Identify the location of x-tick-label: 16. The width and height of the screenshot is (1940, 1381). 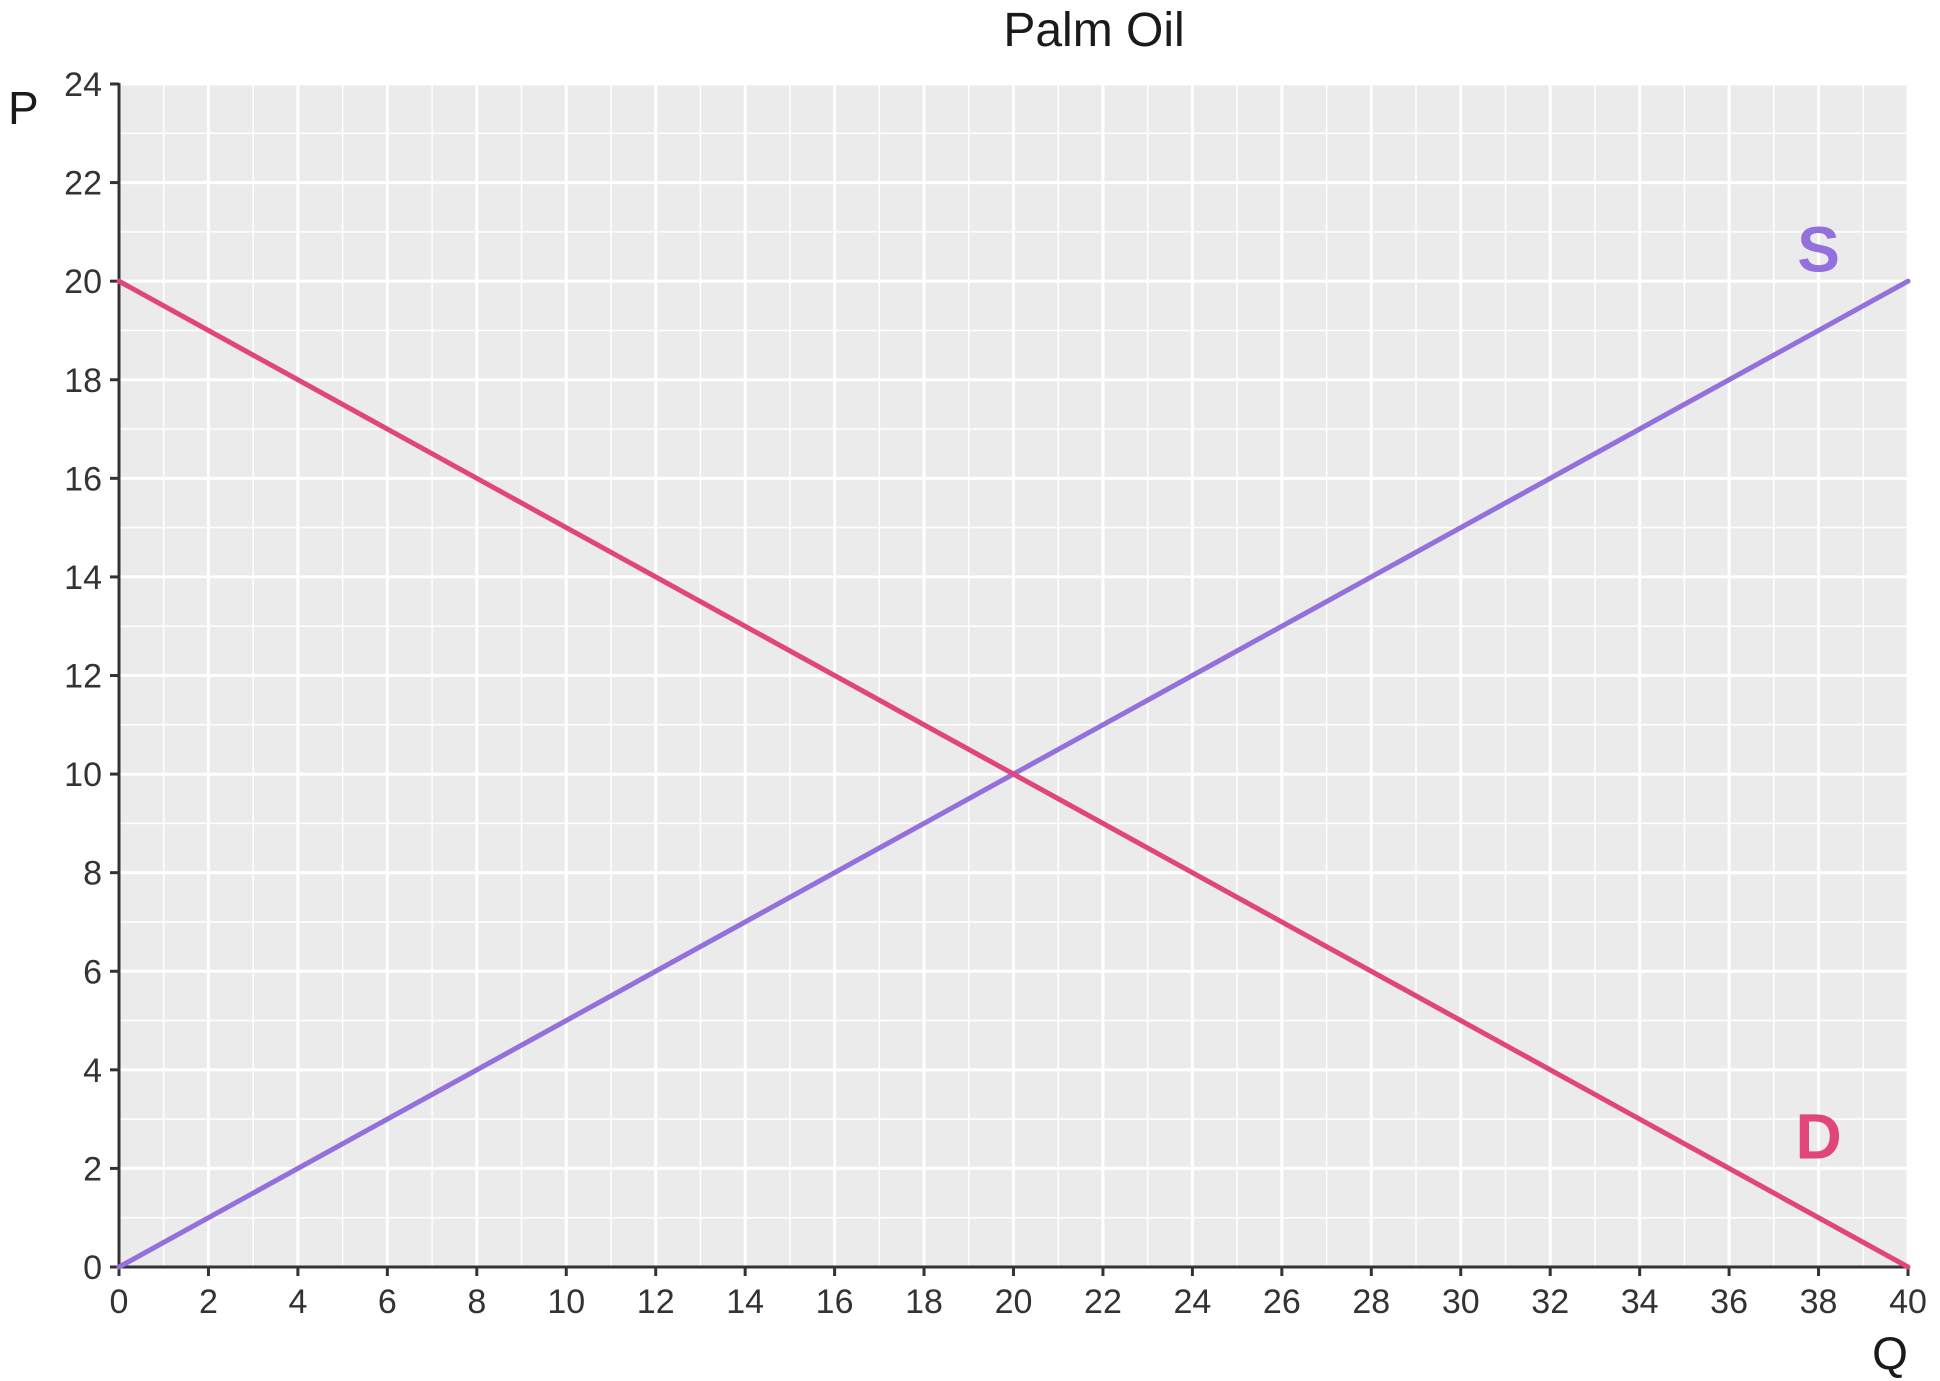
(835, 1302).